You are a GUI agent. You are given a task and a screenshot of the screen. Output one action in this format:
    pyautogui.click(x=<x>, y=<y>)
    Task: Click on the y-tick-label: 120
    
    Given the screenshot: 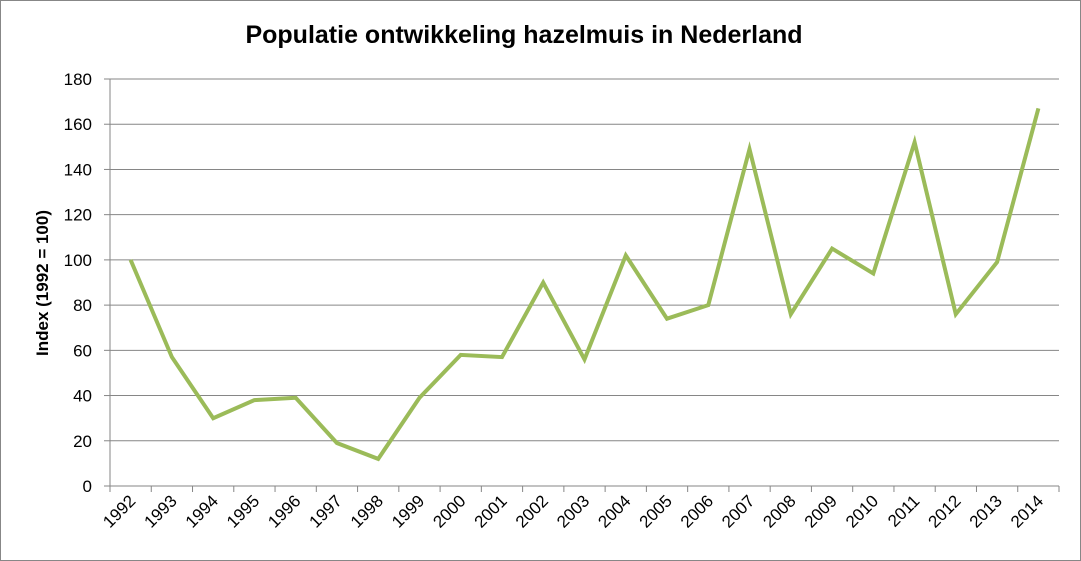 What is the action you would take?
    pyautogui.click(x=78, y=215)
    